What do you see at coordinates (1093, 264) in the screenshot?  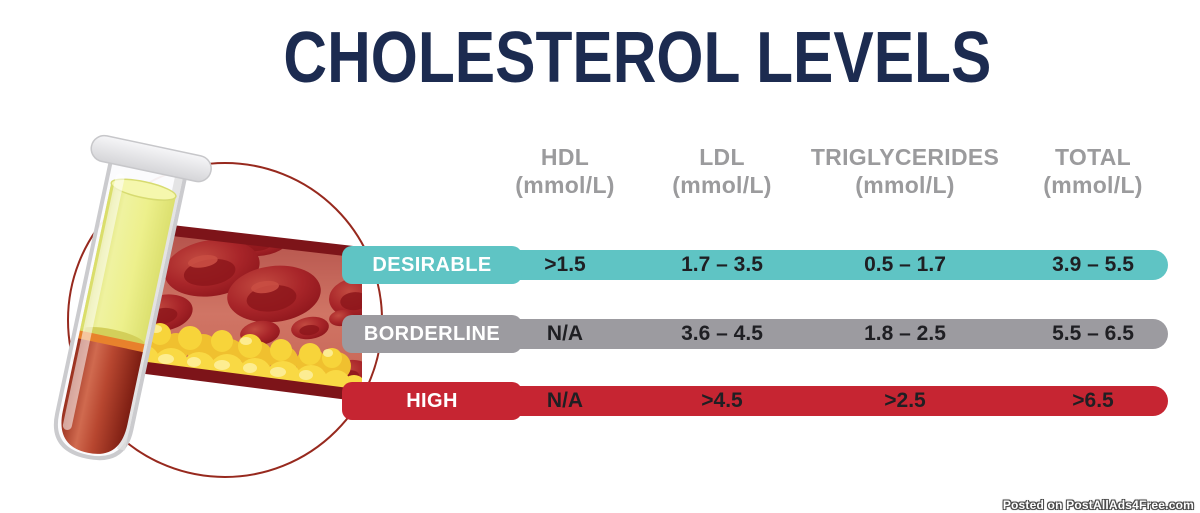 I see `desirable-total-value: 3.9 – 5.5` at bounding box center [1093, 264].